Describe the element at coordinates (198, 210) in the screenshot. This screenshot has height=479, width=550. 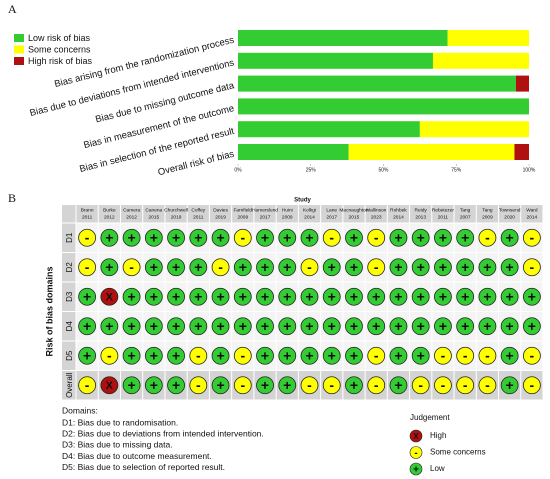
I see `study-name: Coffey` at that location.